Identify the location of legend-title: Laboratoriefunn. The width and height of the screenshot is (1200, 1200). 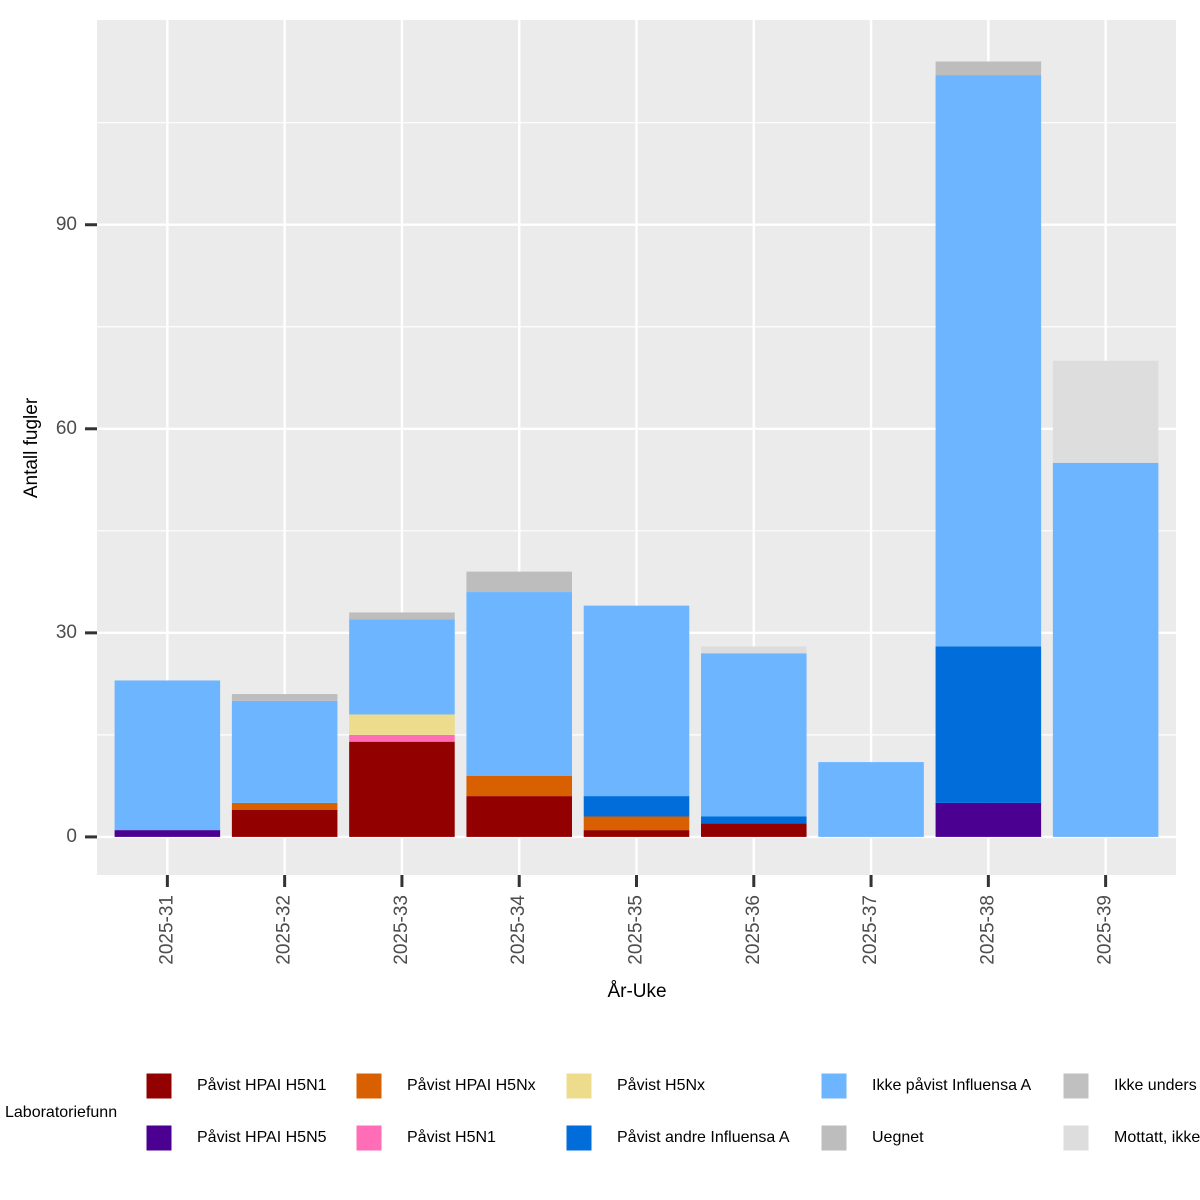
(61, 1112).